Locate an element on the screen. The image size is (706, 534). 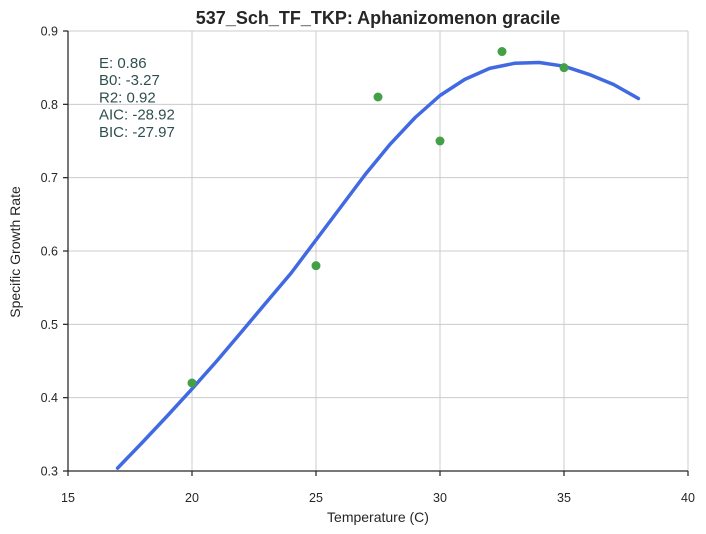
y-axis-label: Specific Growth Rate is located at coordinates (15, 252).